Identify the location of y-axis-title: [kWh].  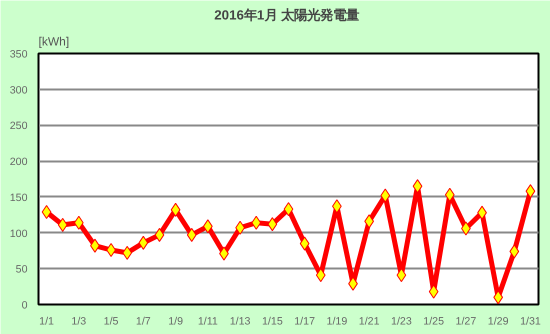
(54, 41).